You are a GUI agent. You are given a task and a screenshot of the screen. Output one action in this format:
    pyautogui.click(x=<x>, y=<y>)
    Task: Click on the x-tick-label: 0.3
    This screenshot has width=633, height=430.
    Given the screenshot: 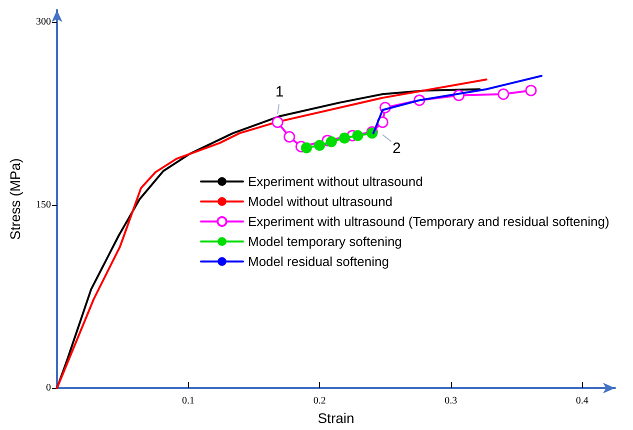 What is the action you would take?
    pyautogui.click(x=451, y=401)
    